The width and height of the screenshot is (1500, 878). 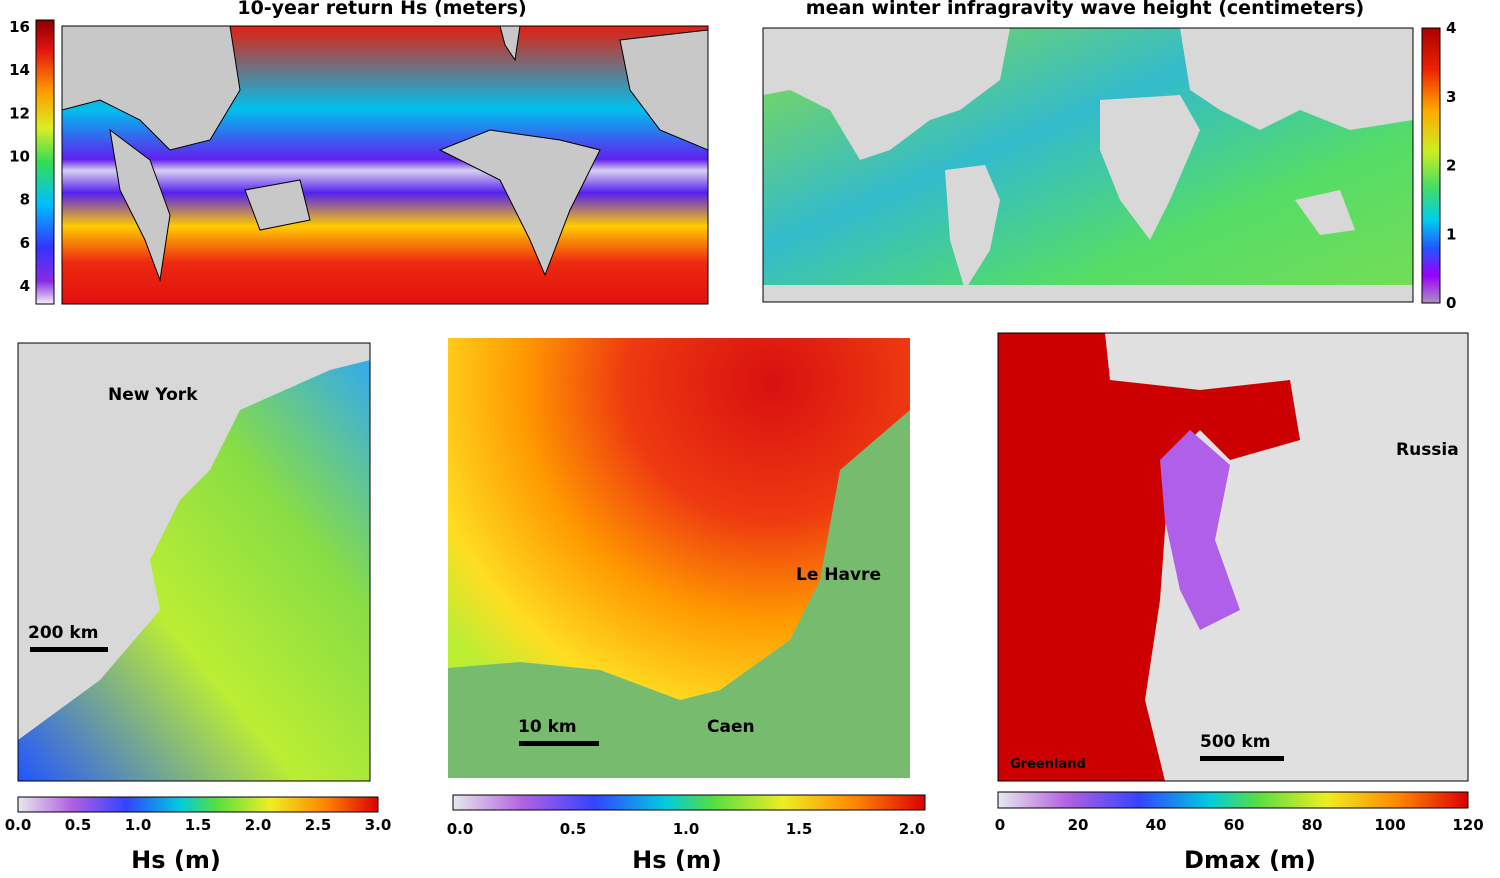 I want to click on colorbar-tick-label: 2, so click(x=1451, y=166).